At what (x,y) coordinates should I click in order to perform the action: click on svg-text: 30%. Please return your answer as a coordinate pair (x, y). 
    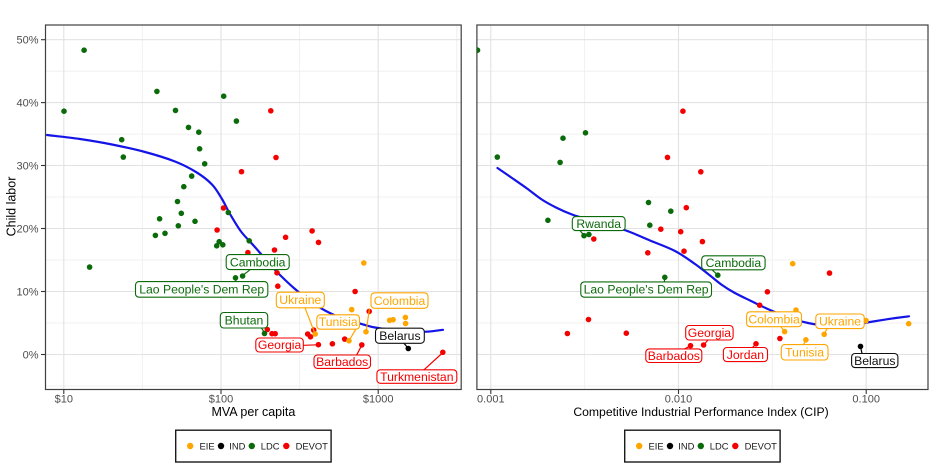
    Looking at the image, I should click on (27, 166).